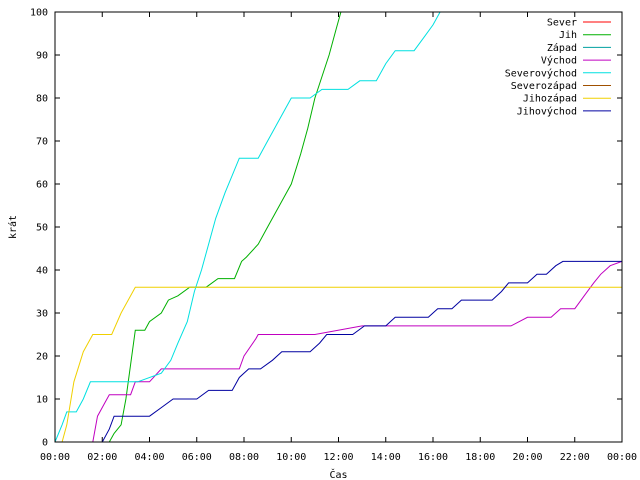 The image size is (640, 480). Describe the element at coordinates (13, 227) in the screenshot. I see `y-axis-label: krát` at that location.